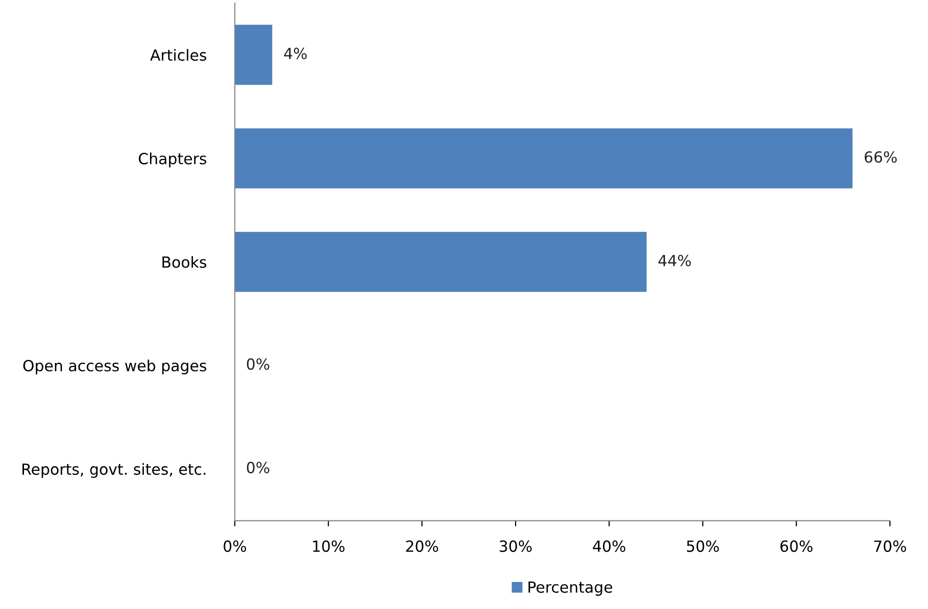  Describe the element at coordinates (609, 546) in the screenshot. I see `x-tick-label: 40%` at that location.